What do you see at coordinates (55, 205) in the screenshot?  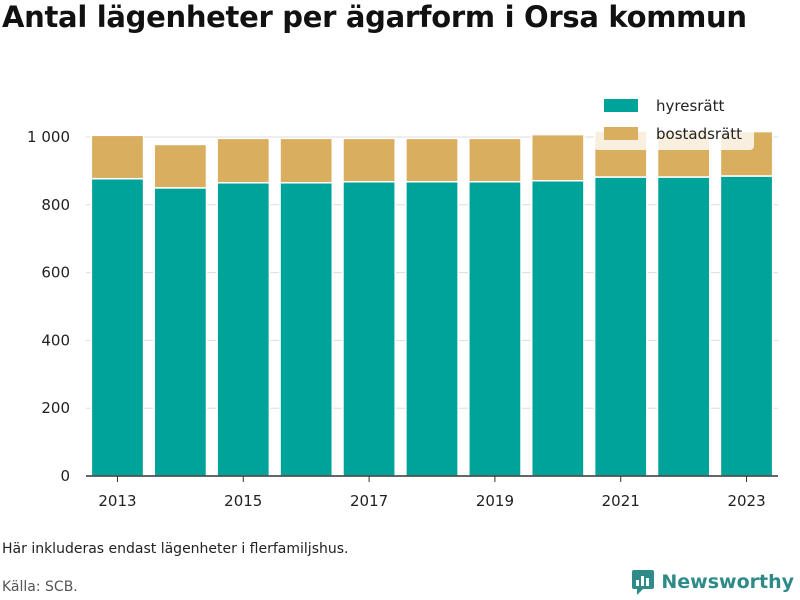 I see `y-tick-label: 800` at bounding box center [55, 205].